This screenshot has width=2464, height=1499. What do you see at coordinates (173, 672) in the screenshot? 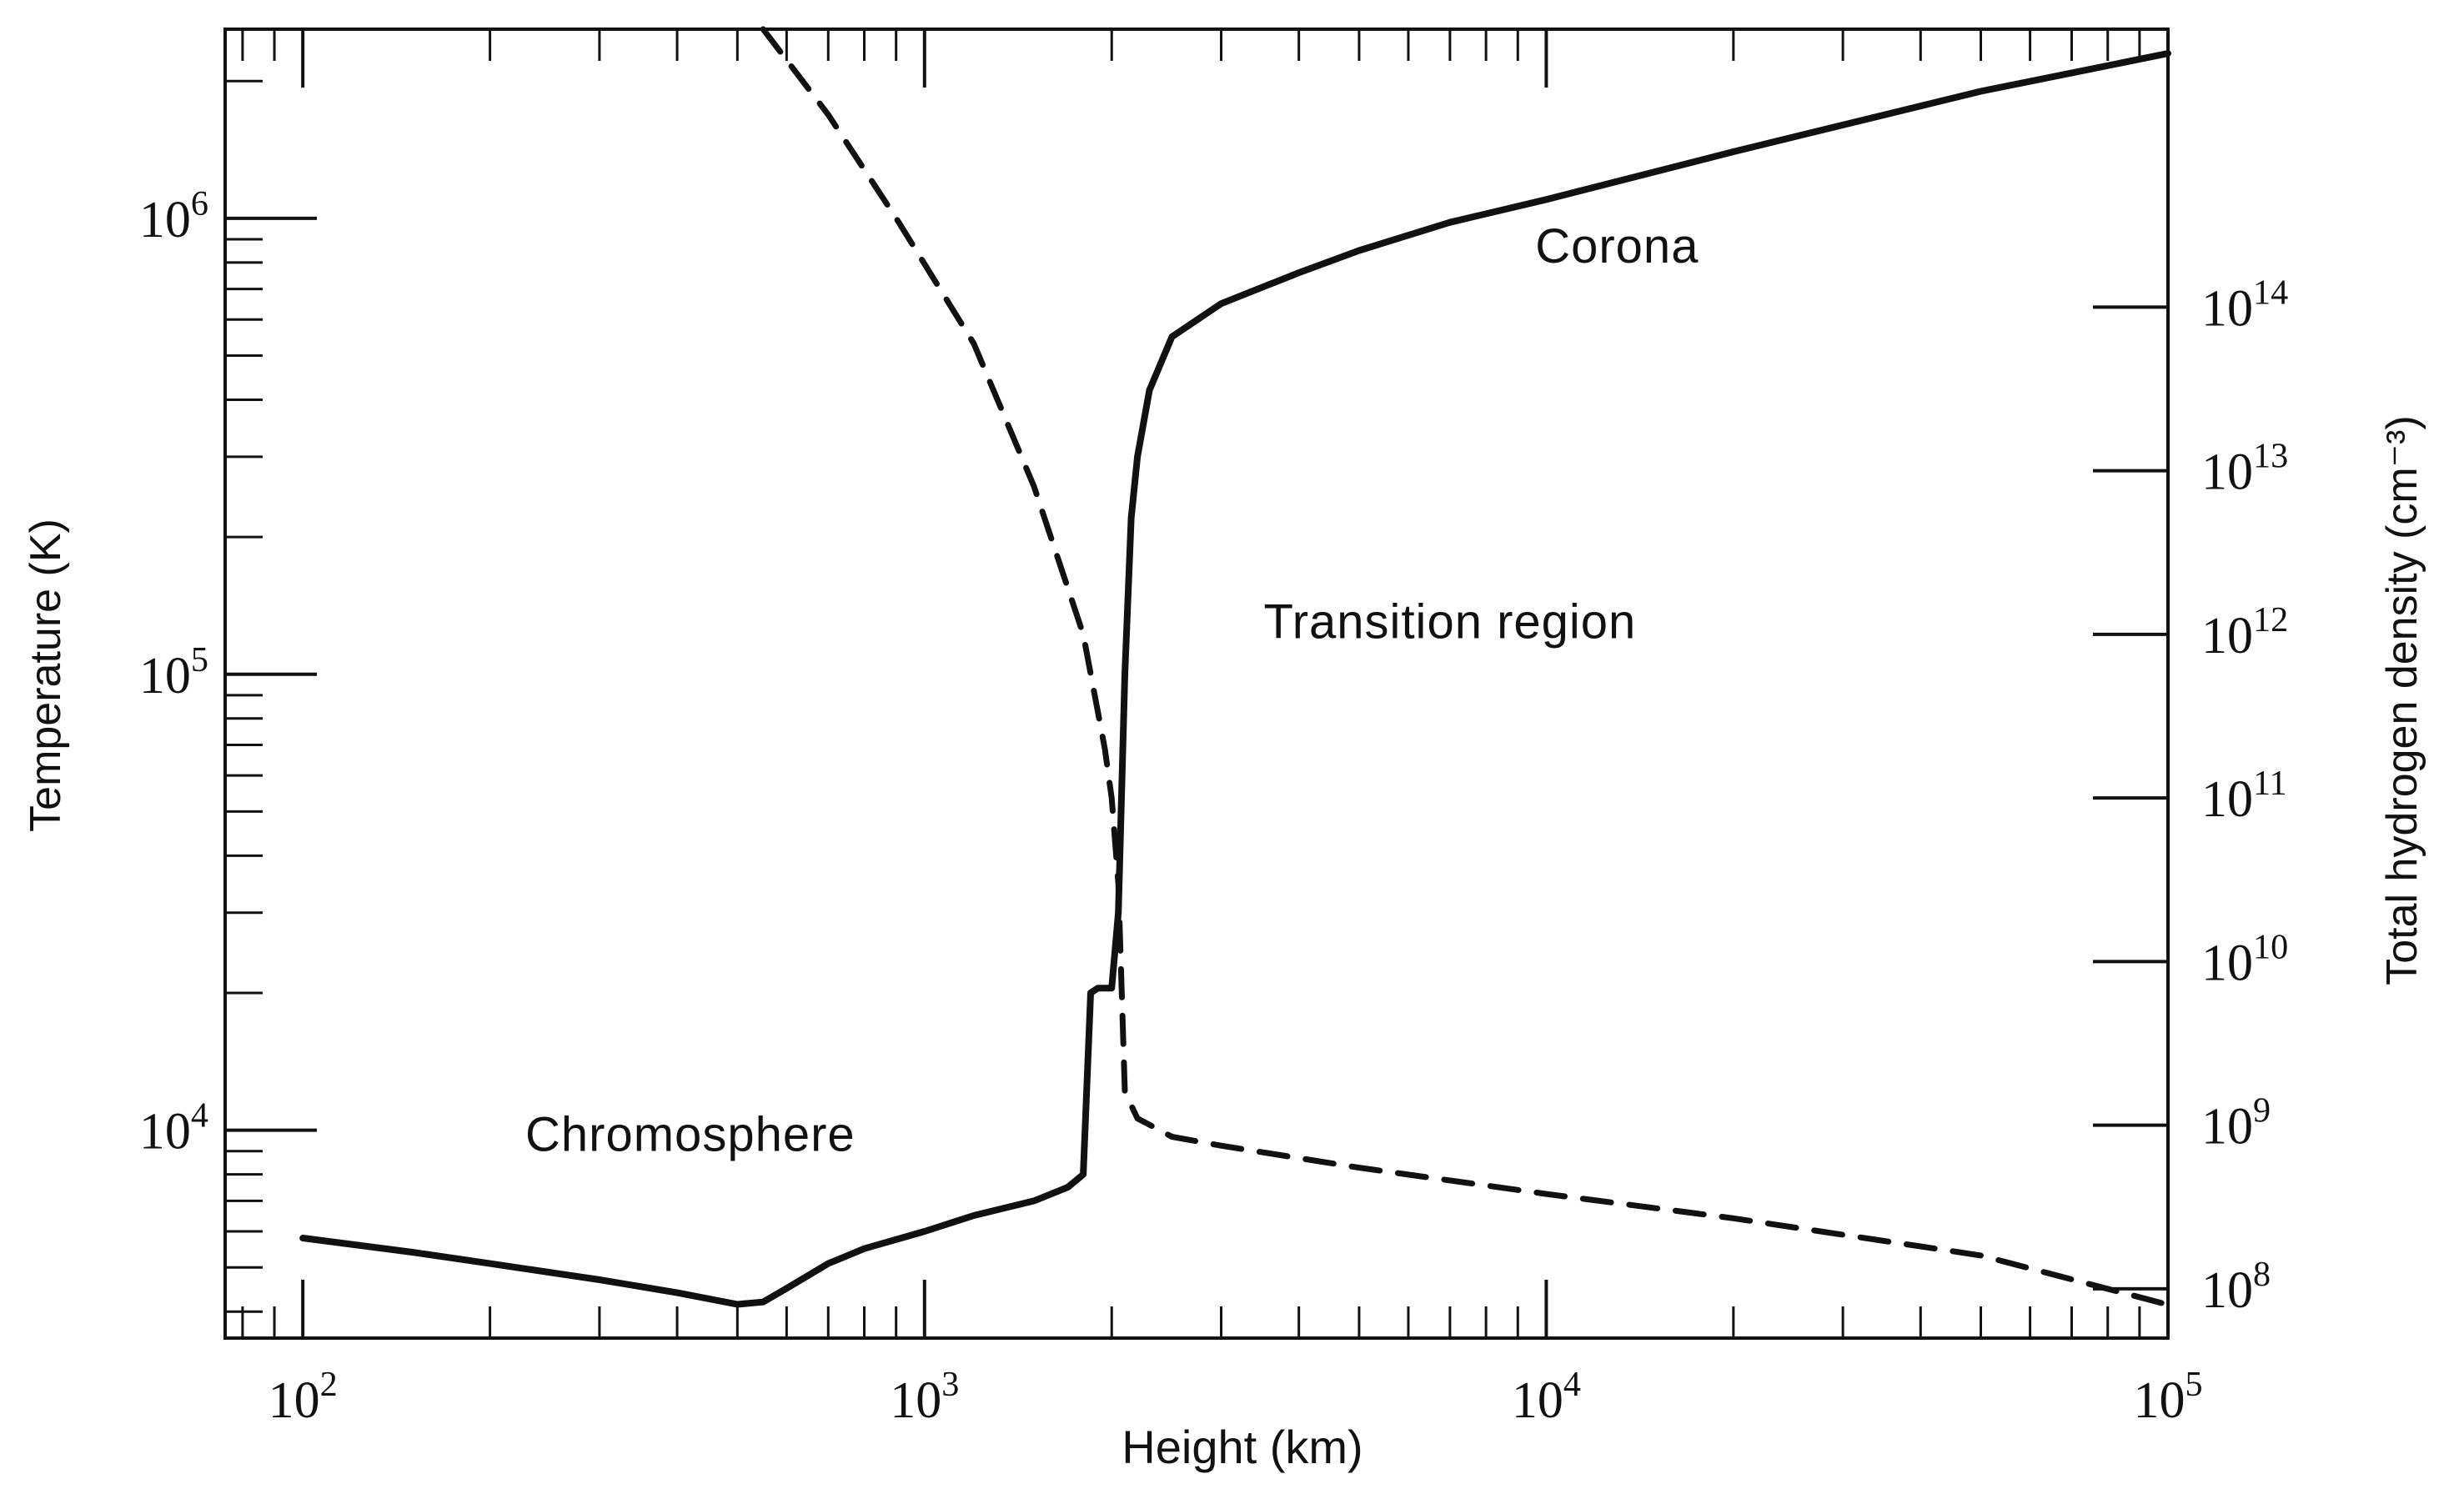
I see `y-tick-label: 10⁵` at bounding box center [173, 672].